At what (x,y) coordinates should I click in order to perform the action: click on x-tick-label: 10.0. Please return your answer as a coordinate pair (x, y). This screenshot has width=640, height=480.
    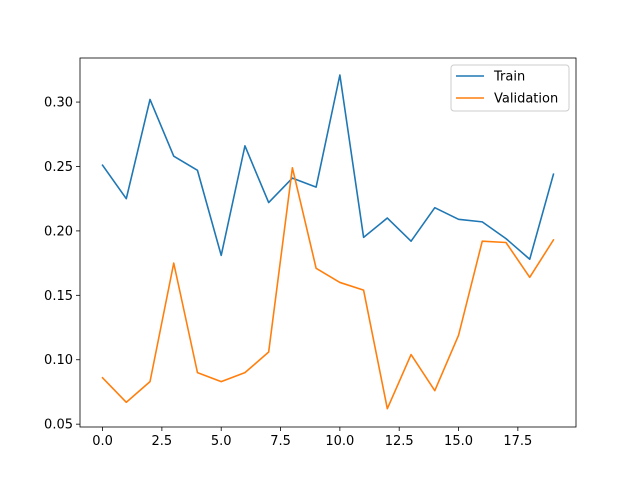
    Looking at the image, I should click on (339, 441).